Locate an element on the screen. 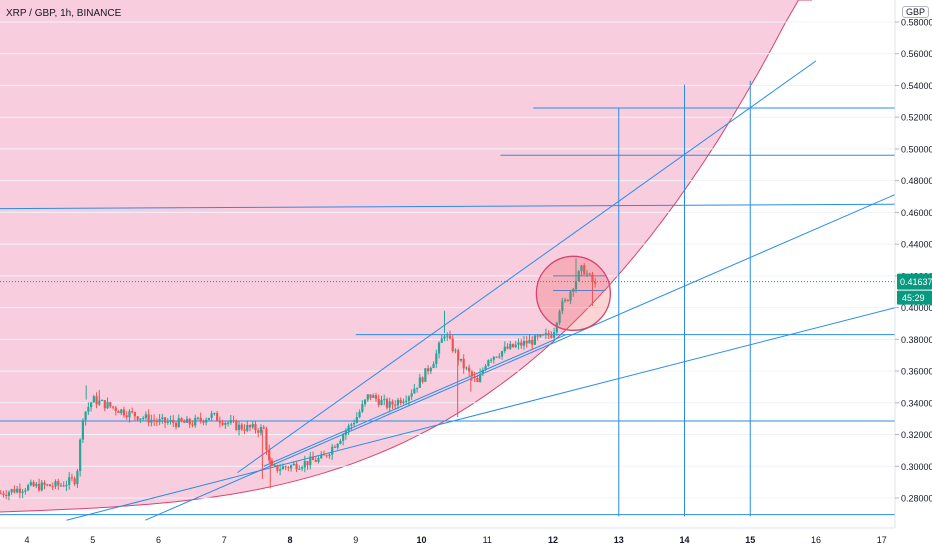 This screenshot has height=555, width=932. y-tick-label-6: 0.40000 is located at coordinates (916, 308).